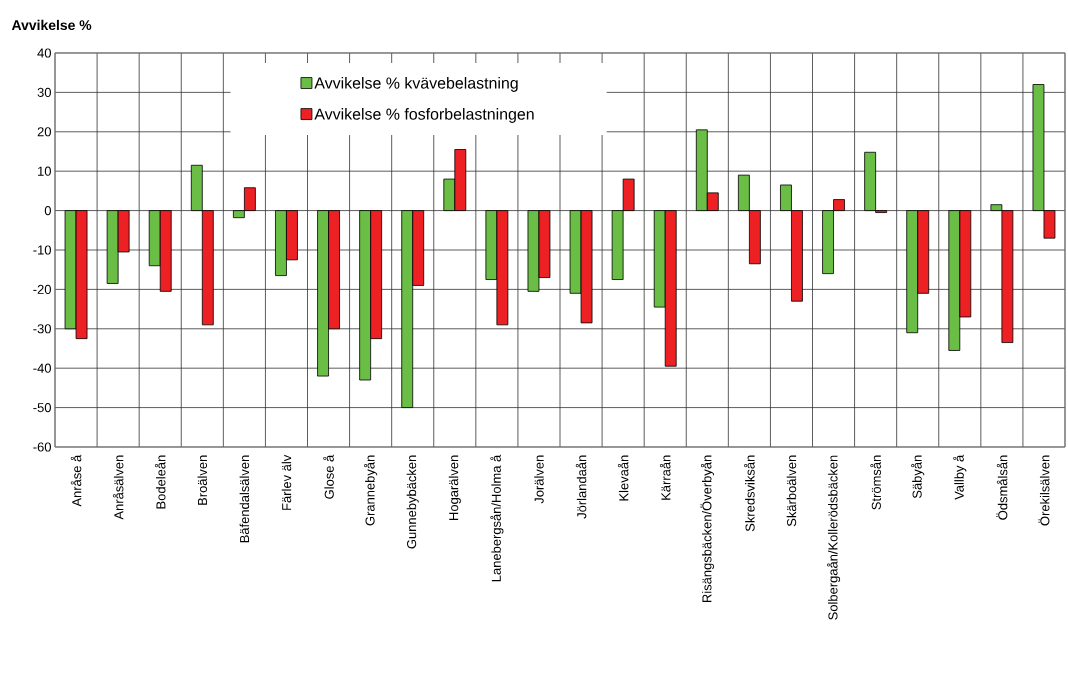  What do you see at coordinates (539, 479) in the screenshot?
I see `x-tick-label: Jorälven` at bounding box center [539, 479].